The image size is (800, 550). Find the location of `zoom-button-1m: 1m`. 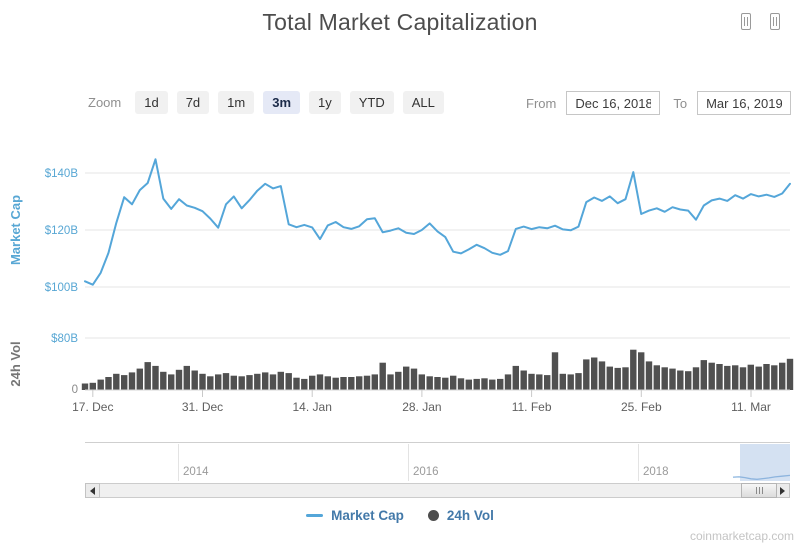

zoom-button-1m: 1m is located at coordinates (236, 102).